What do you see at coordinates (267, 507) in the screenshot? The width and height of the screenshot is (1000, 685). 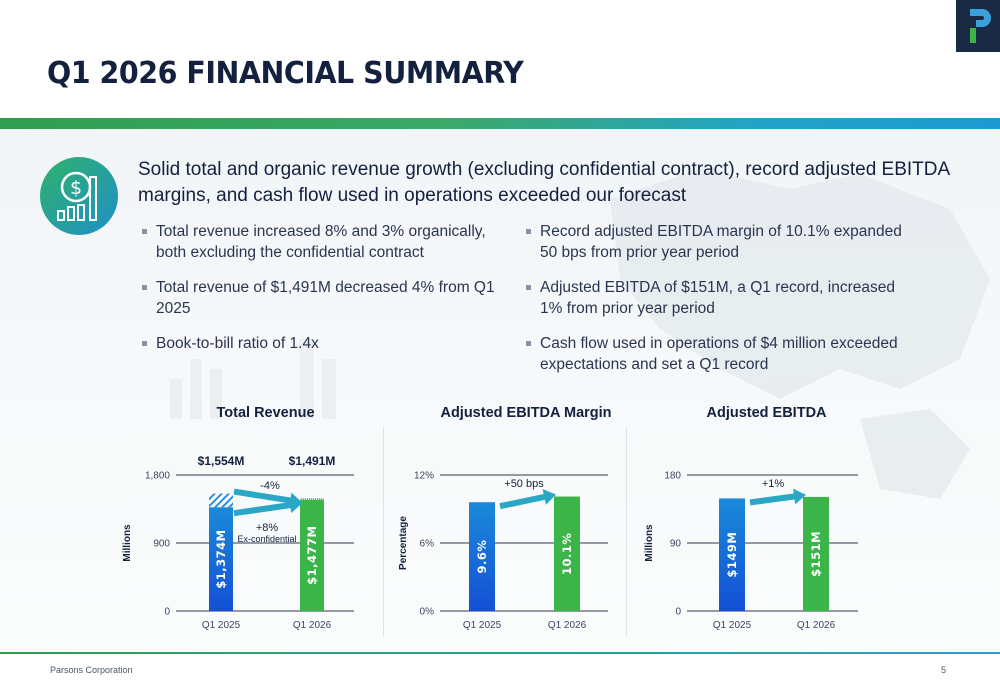 I see `change-arrow-ex-confidential` at bounding box center [267, 507].